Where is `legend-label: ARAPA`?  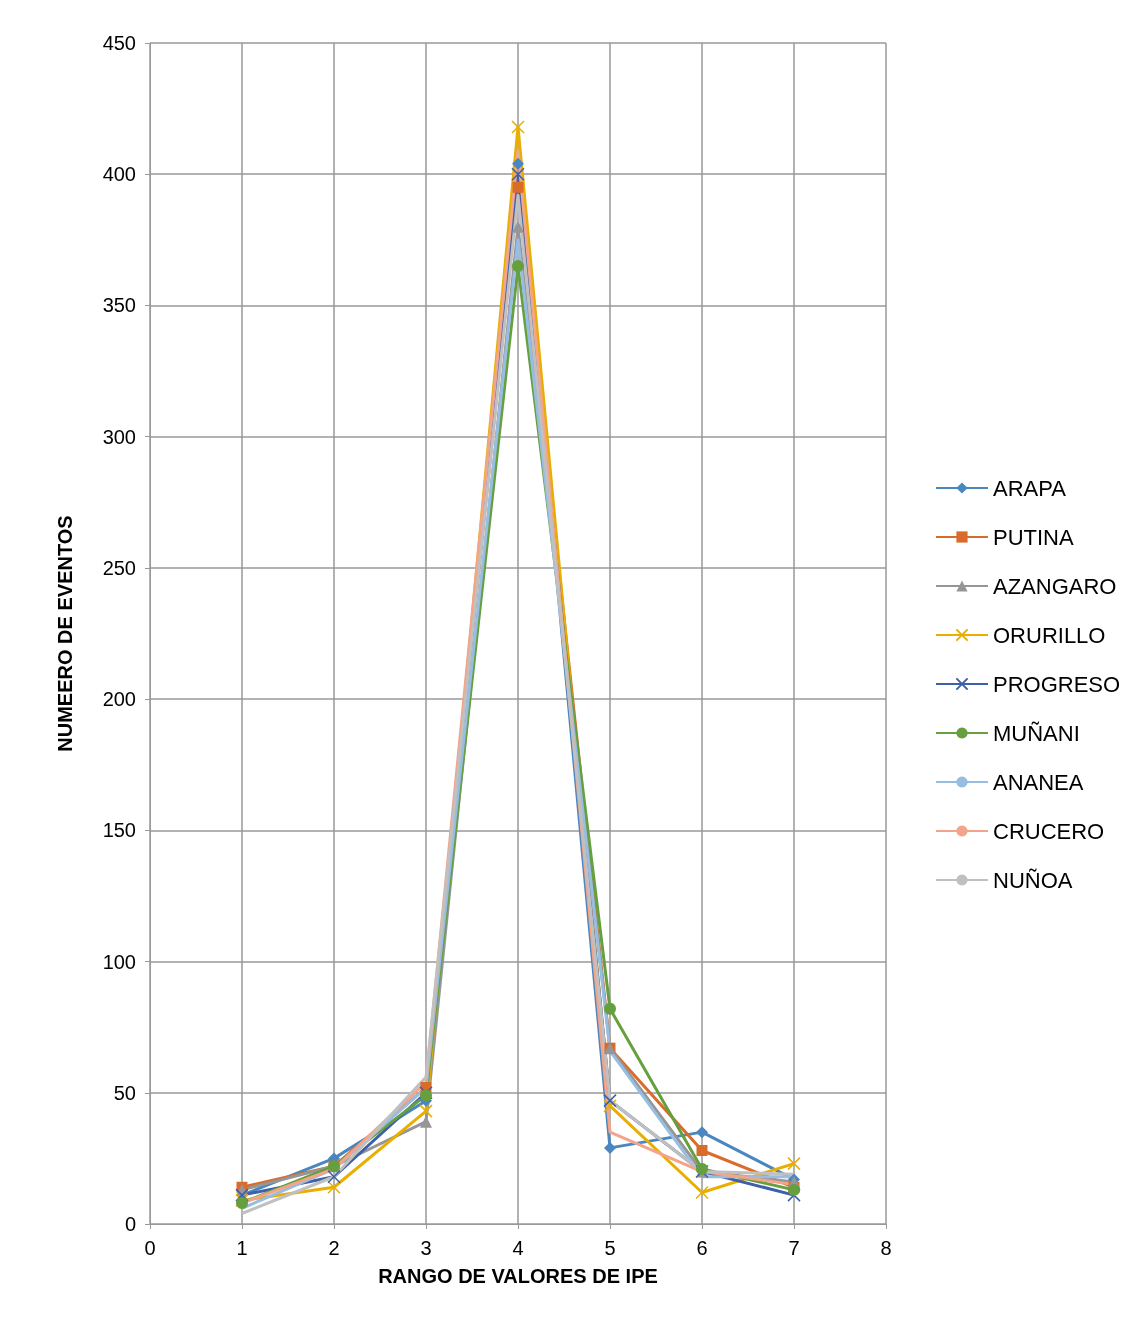
legend-label: ARAPA is located at coordinates (1030, 488).